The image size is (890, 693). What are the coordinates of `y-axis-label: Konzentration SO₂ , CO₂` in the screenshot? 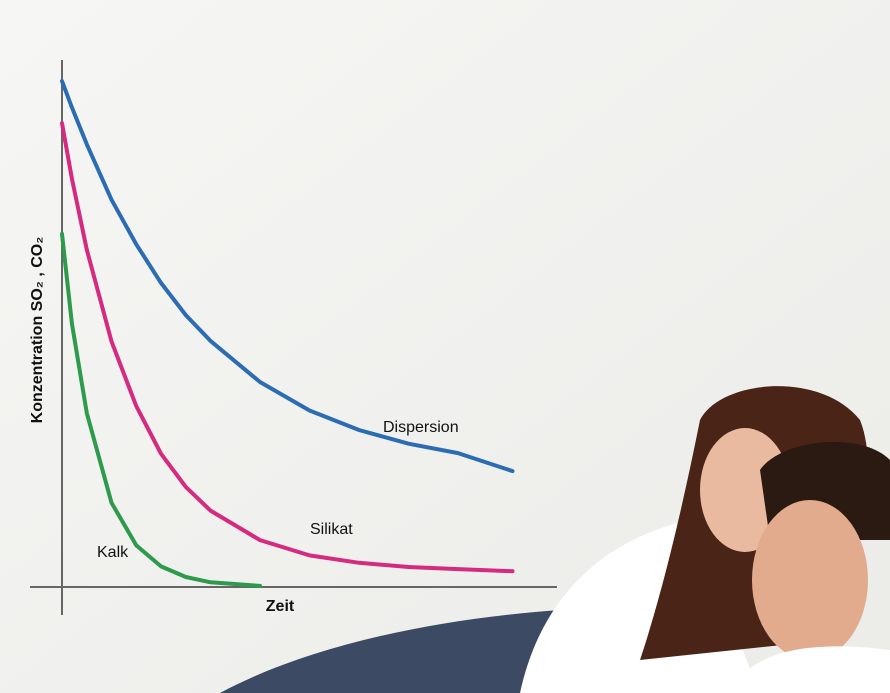 It's located at (37, 330).